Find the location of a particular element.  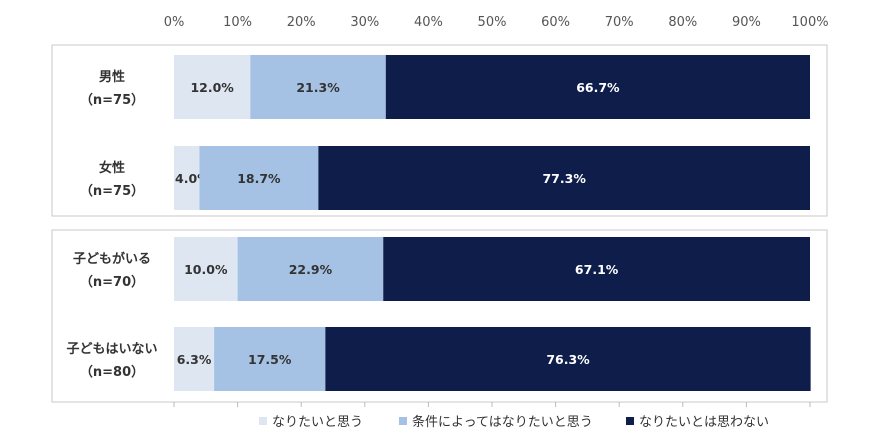

x-tick-label: 30% is located at coordinates (364, 22).